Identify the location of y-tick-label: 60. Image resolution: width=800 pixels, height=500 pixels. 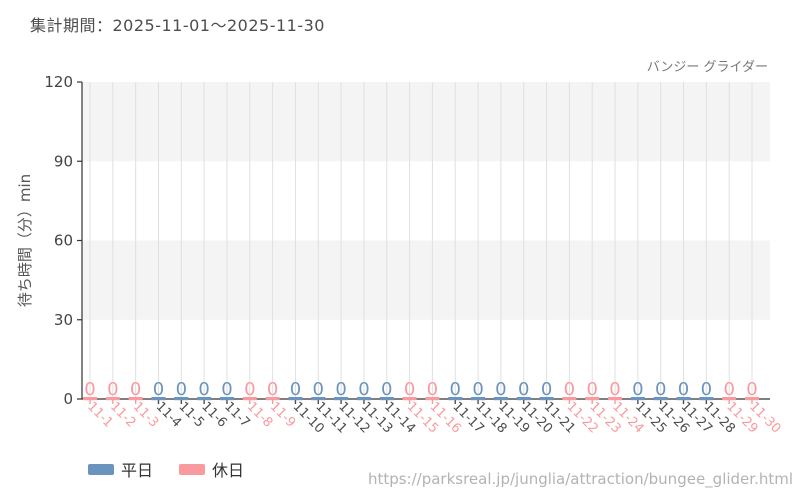
(63, 241).